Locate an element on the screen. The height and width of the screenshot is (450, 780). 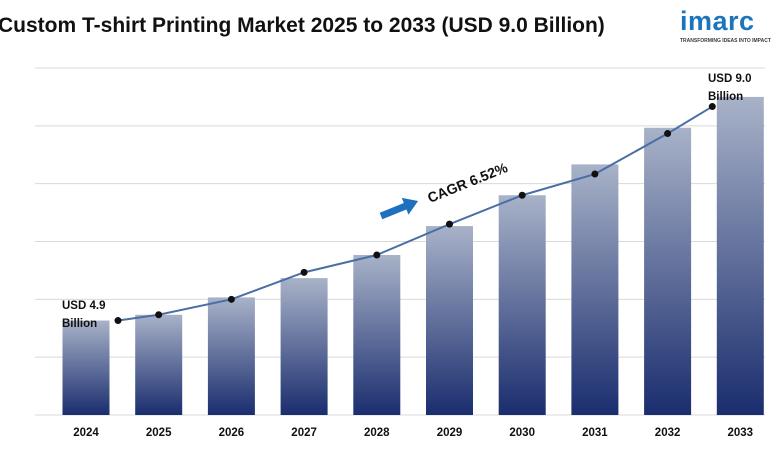
bar-2025 is located at coordinates (159, 364).